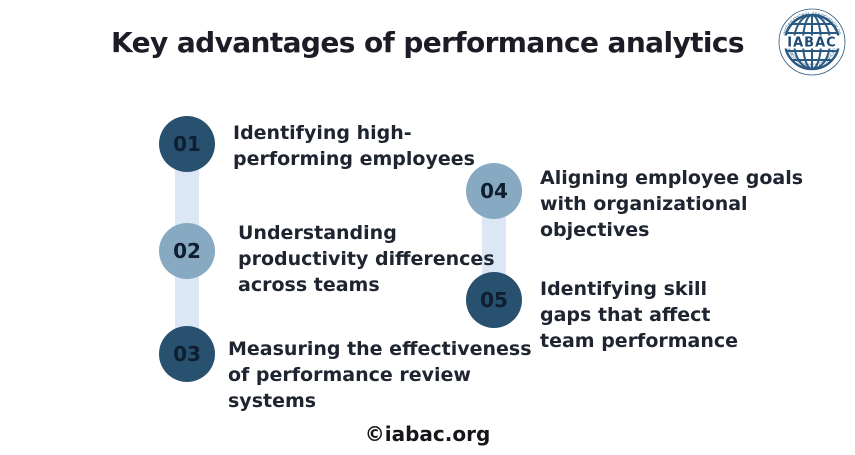 Image resolution: width=855 pixels, height=455 pixels. Describe the element at coordinates (354, 146) in the screenshot. I see `step-text-01: Identifying high- performing employees` at that location.